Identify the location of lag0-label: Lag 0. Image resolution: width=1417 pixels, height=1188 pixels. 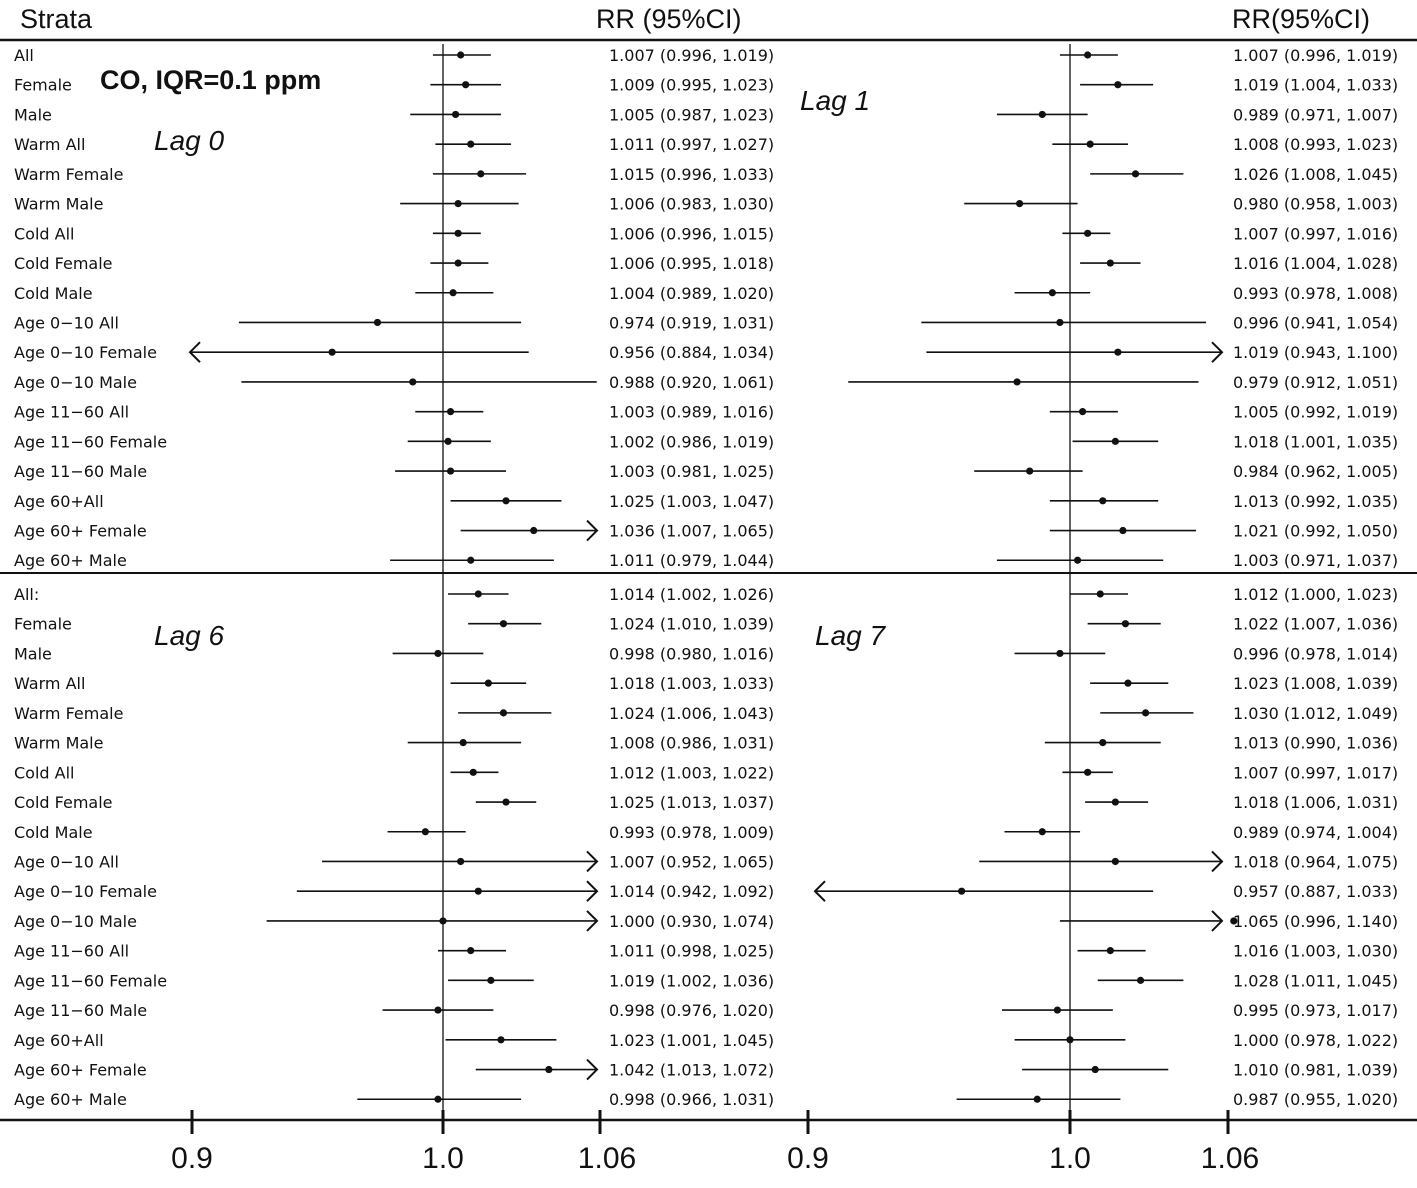
(189, 140).